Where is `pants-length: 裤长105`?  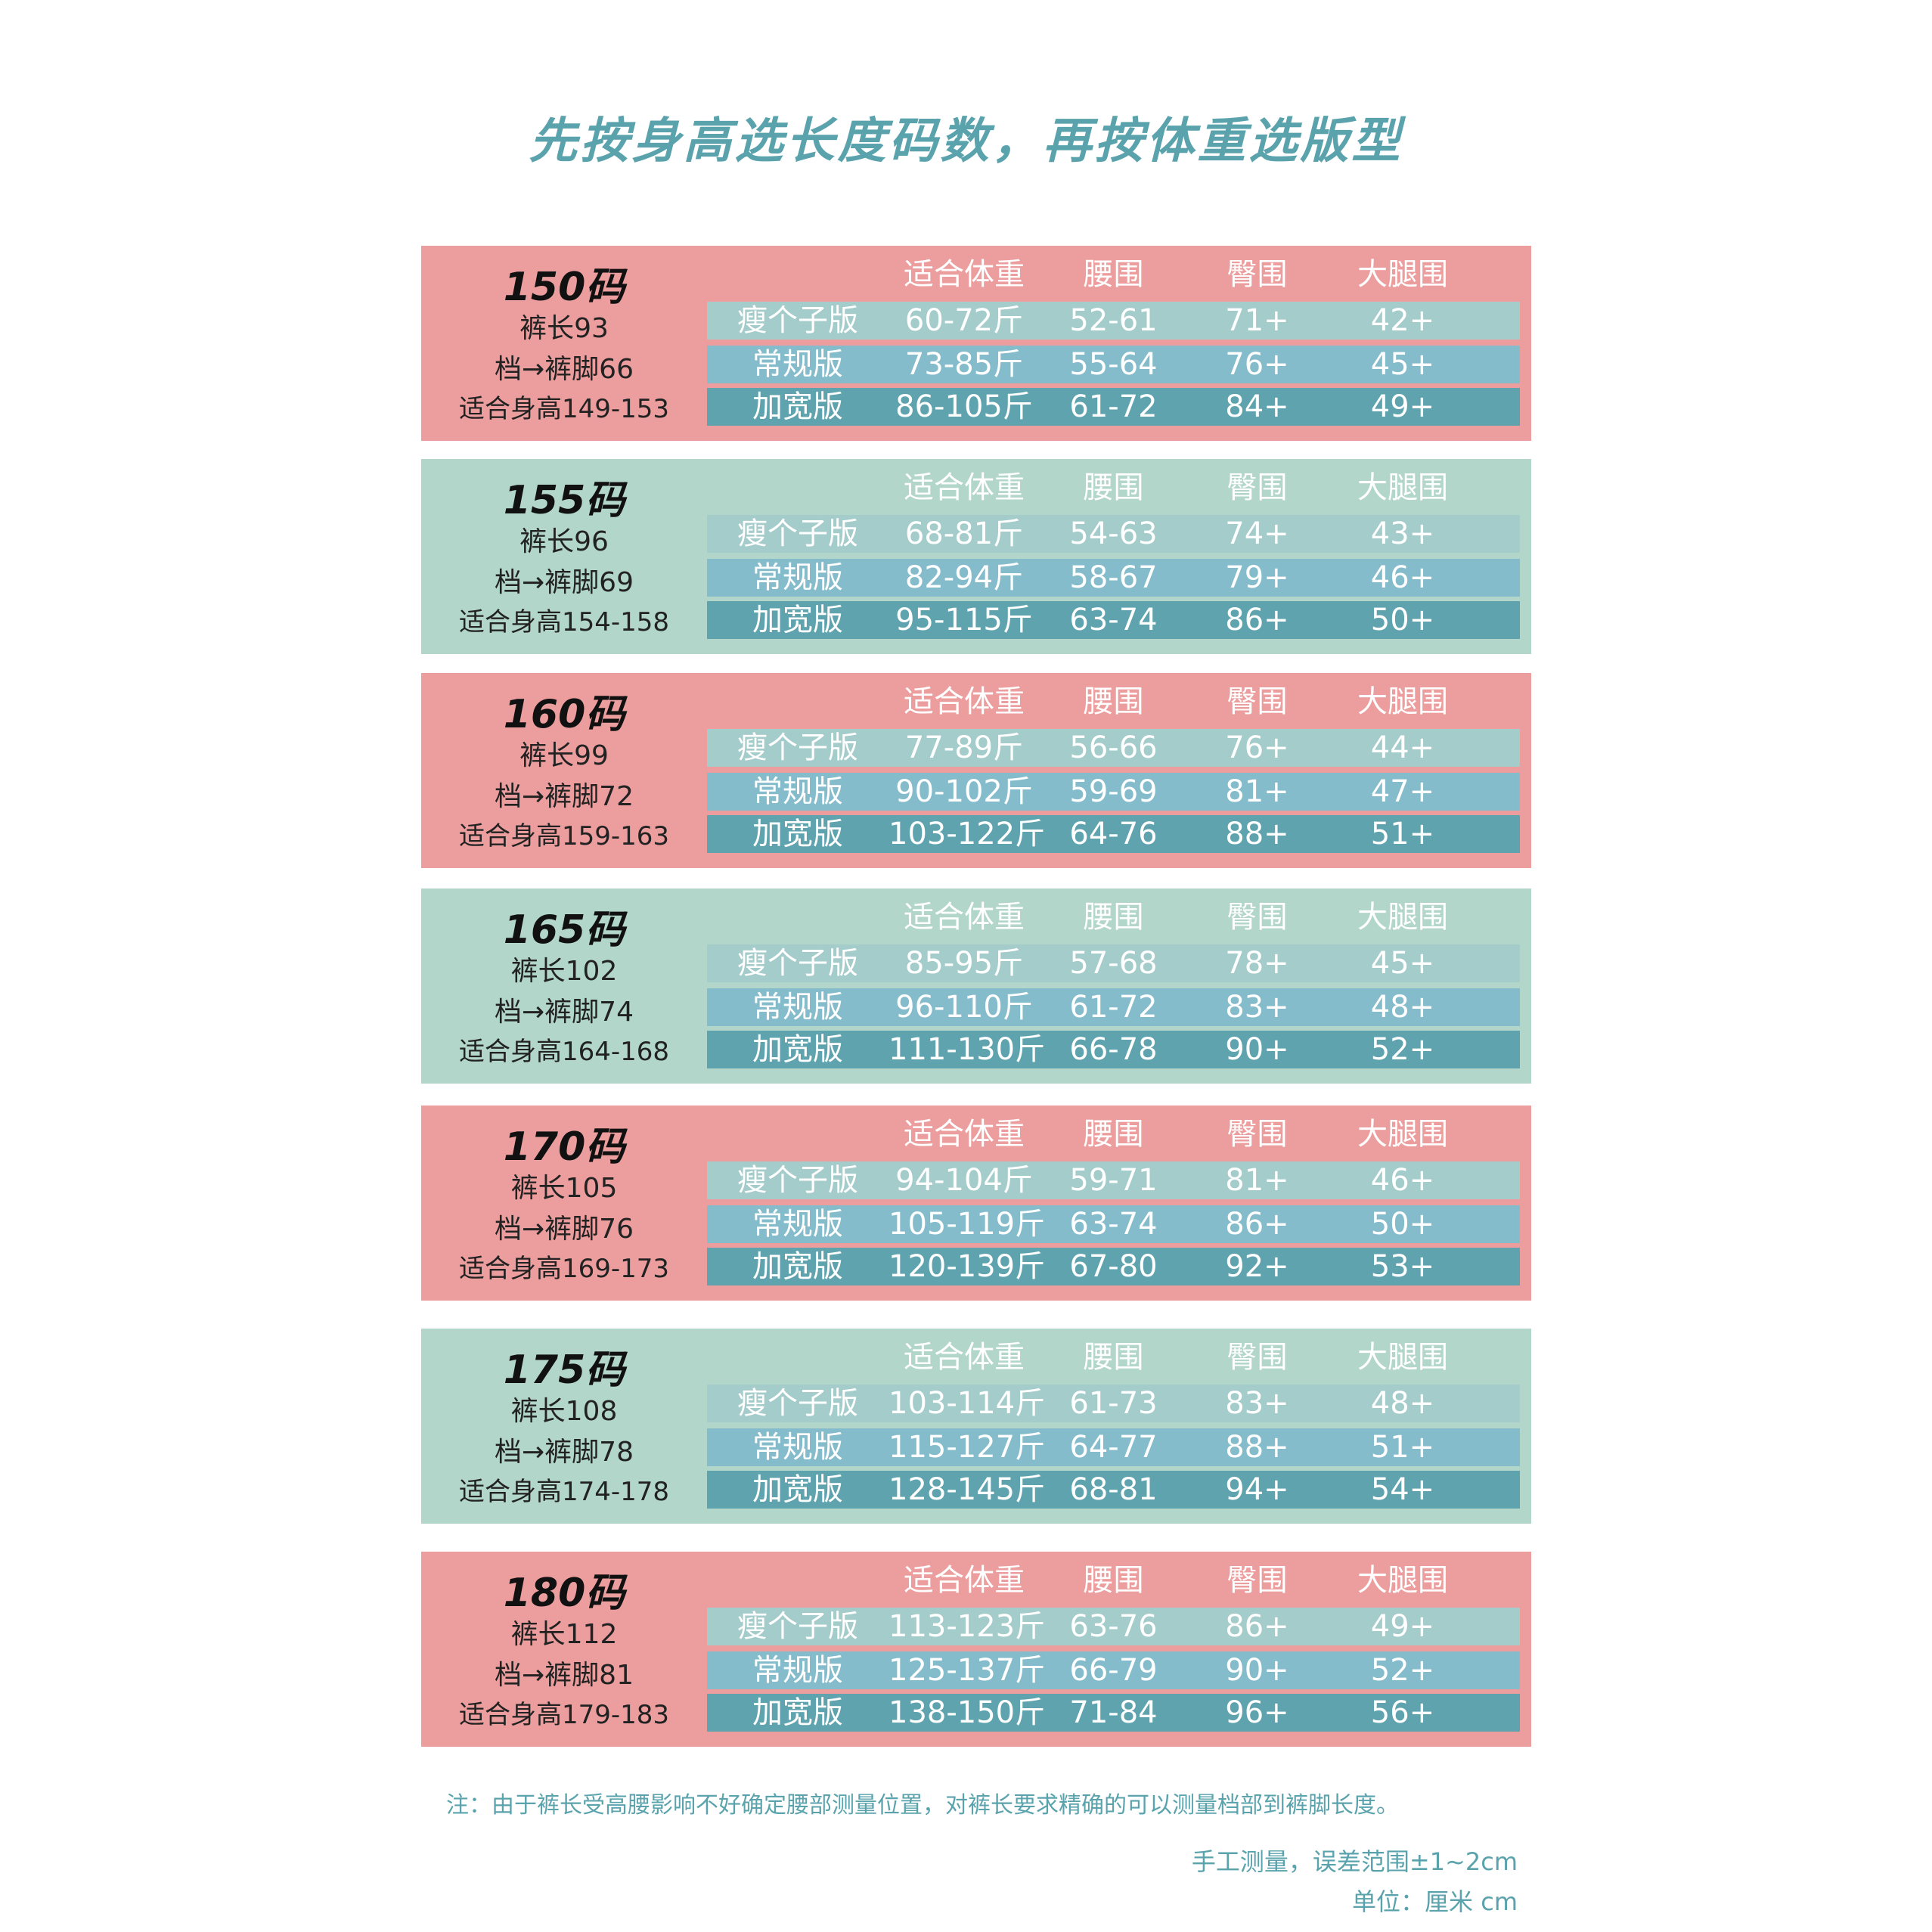
pants-length: 裤长105 is located at coordinates (564, 1188).